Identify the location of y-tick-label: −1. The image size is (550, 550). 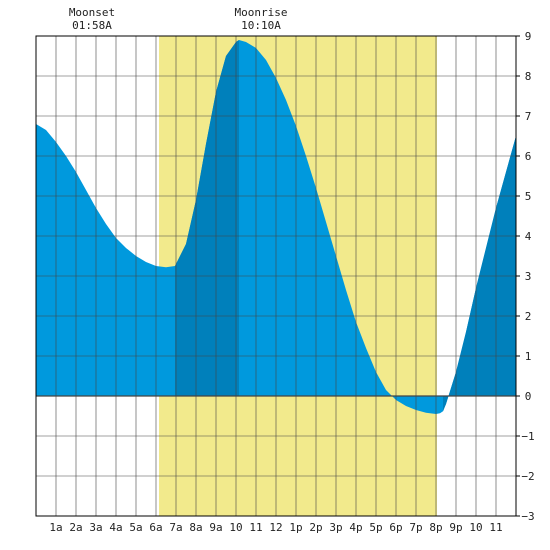
(527, 436).